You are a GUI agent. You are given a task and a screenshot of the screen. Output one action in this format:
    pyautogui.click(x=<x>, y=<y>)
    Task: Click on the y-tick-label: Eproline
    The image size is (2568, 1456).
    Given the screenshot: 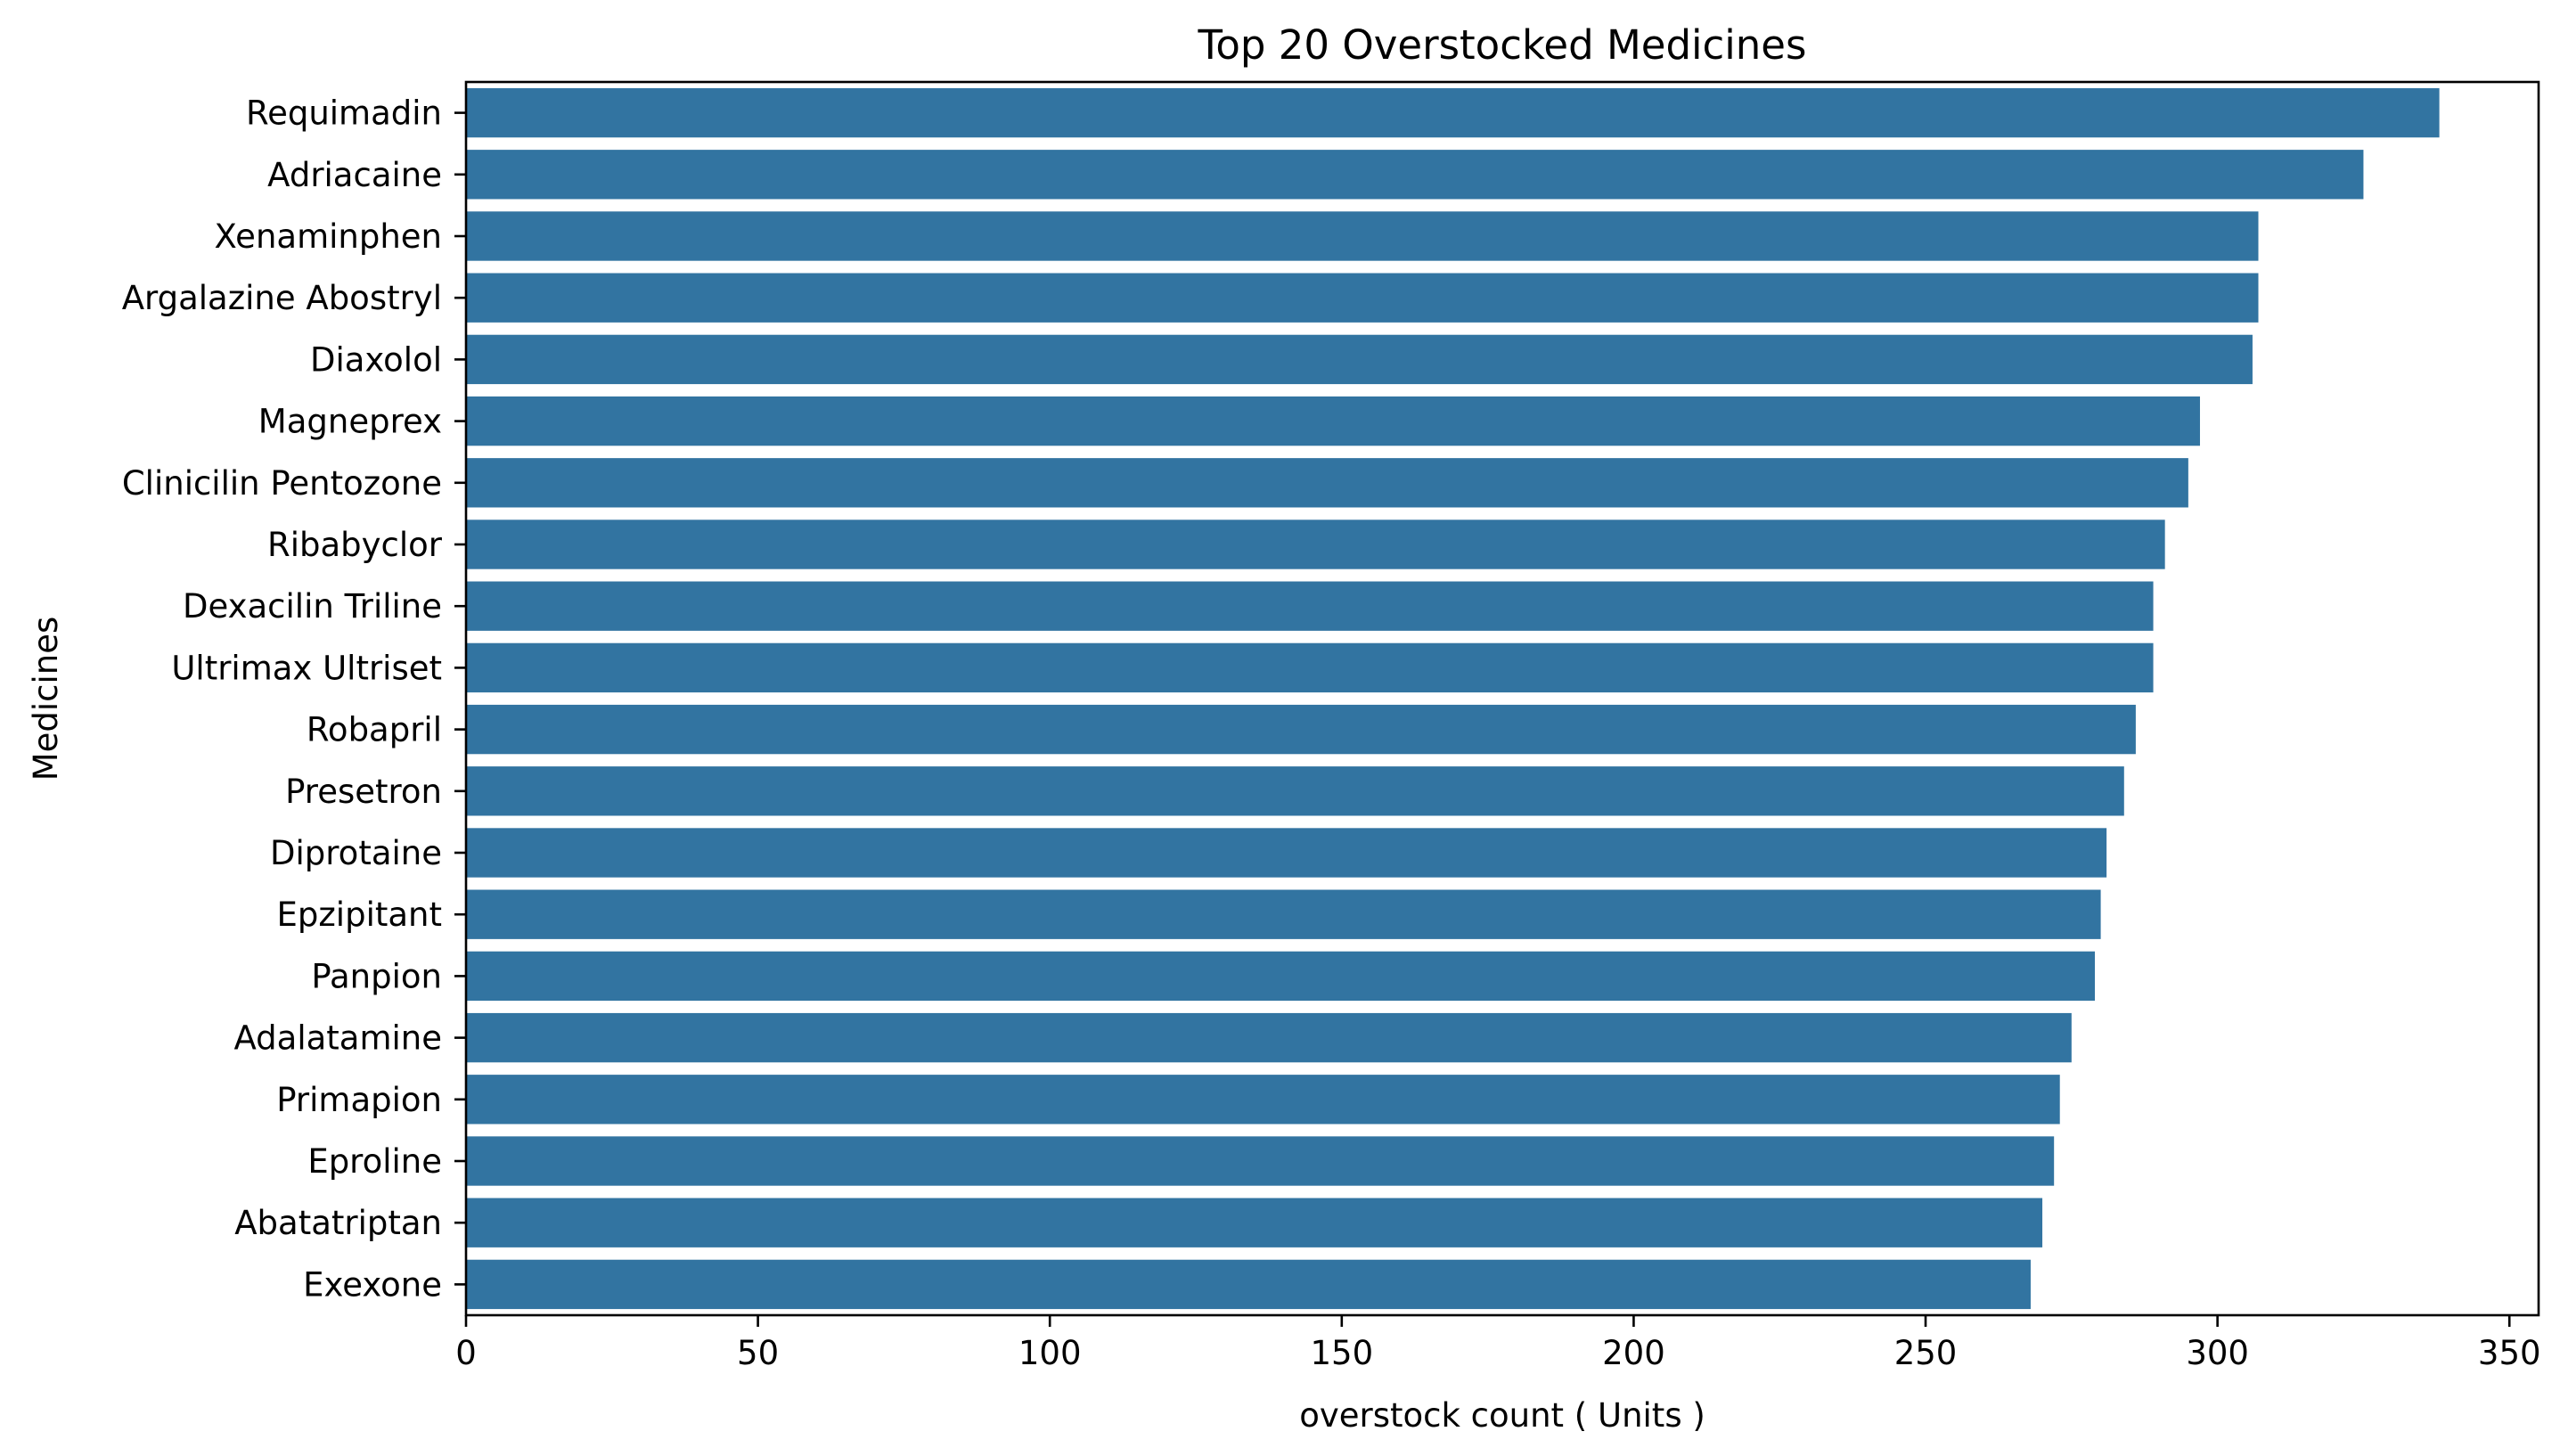 What is the action you would take?
    pyautogui.click(x=374, y=1161)
    